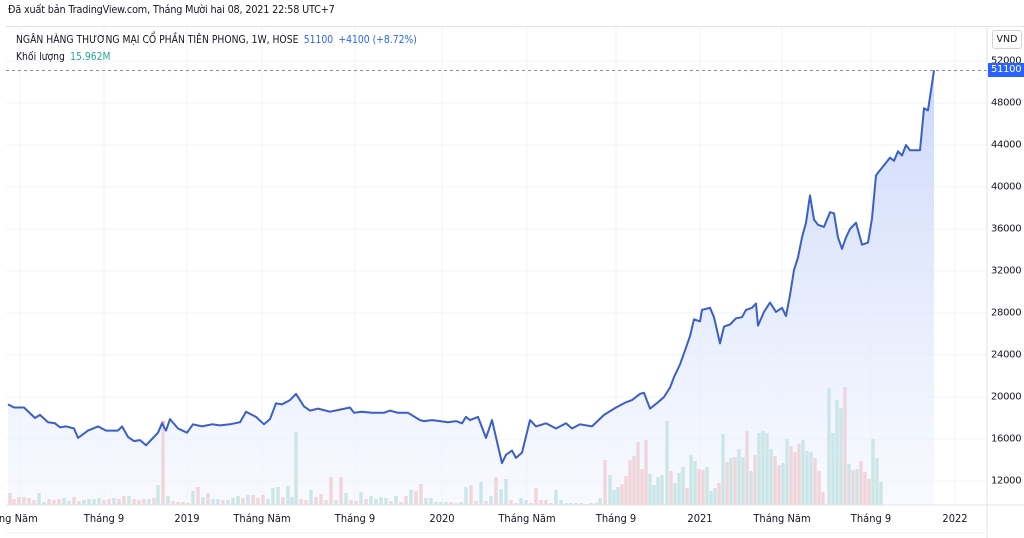 The height and width of the screenshot is (538, 1024). Describe the element at coordinates (1006, 271) in the screenshot. I see `price-tick: 32000` at that location.